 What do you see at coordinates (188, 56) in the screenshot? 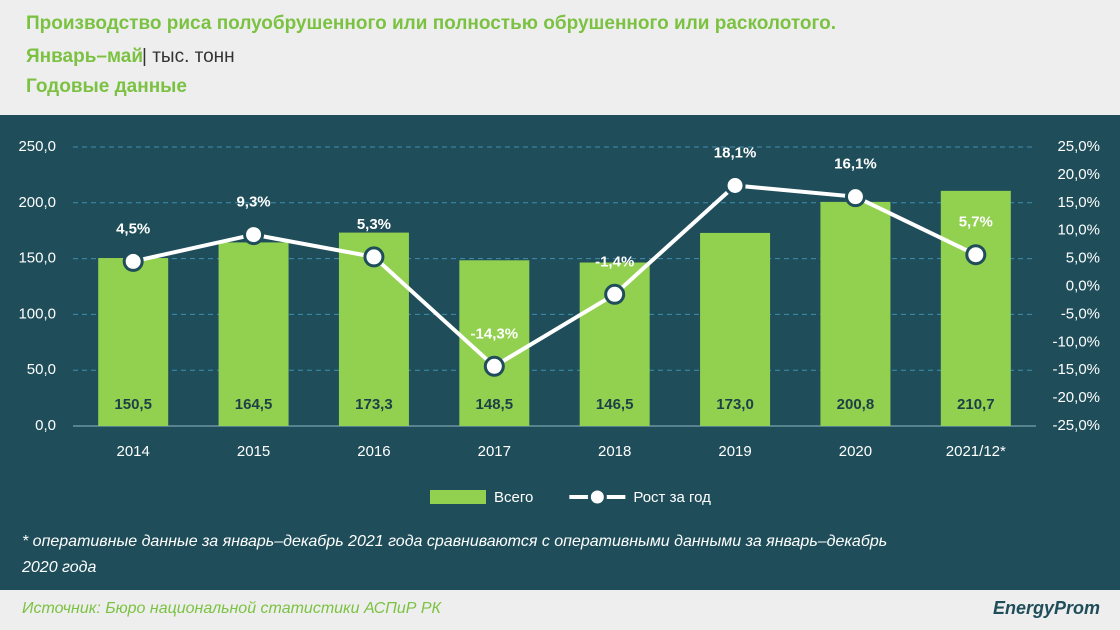
I see `unit: | тыс. тонн` at bounding box center [188, 56].